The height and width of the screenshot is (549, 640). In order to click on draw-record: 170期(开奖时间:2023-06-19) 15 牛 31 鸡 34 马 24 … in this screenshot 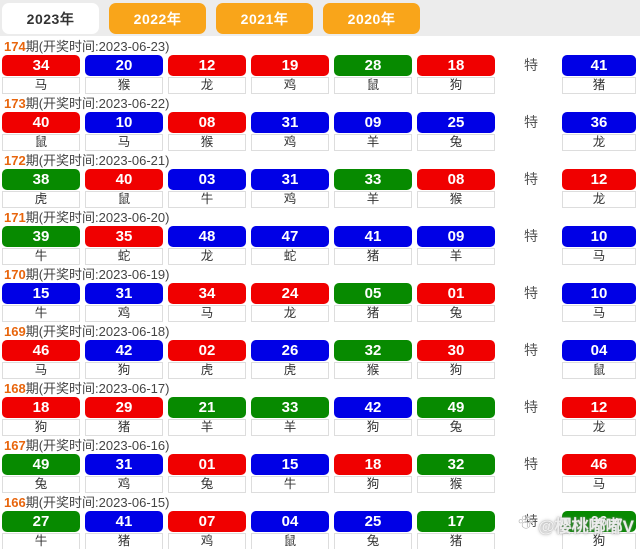, I will do `click(320, 294)`.